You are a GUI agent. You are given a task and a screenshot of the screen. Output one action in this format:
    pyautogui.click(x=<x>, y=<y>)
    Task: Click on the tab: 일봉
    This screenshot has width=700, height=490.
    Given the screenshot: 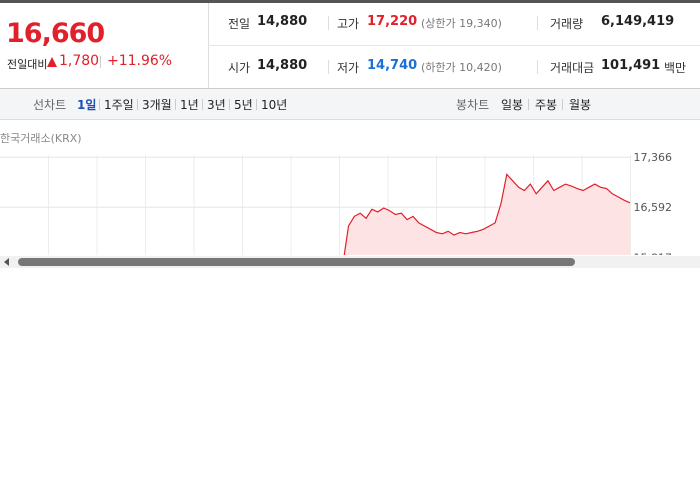 What is the action you would take?
    pyautogui.click(x=512, y=105)
    